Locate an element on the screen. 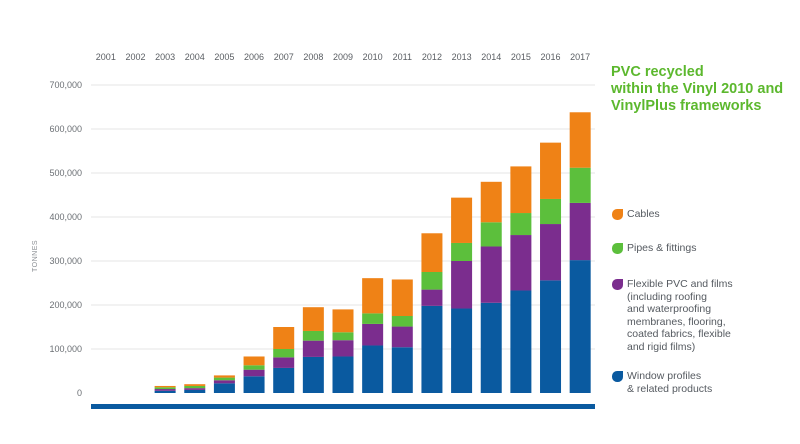 The image size is (800, 444). legend-label-line: membranes, flooring, is located at coordinates (676, 321).